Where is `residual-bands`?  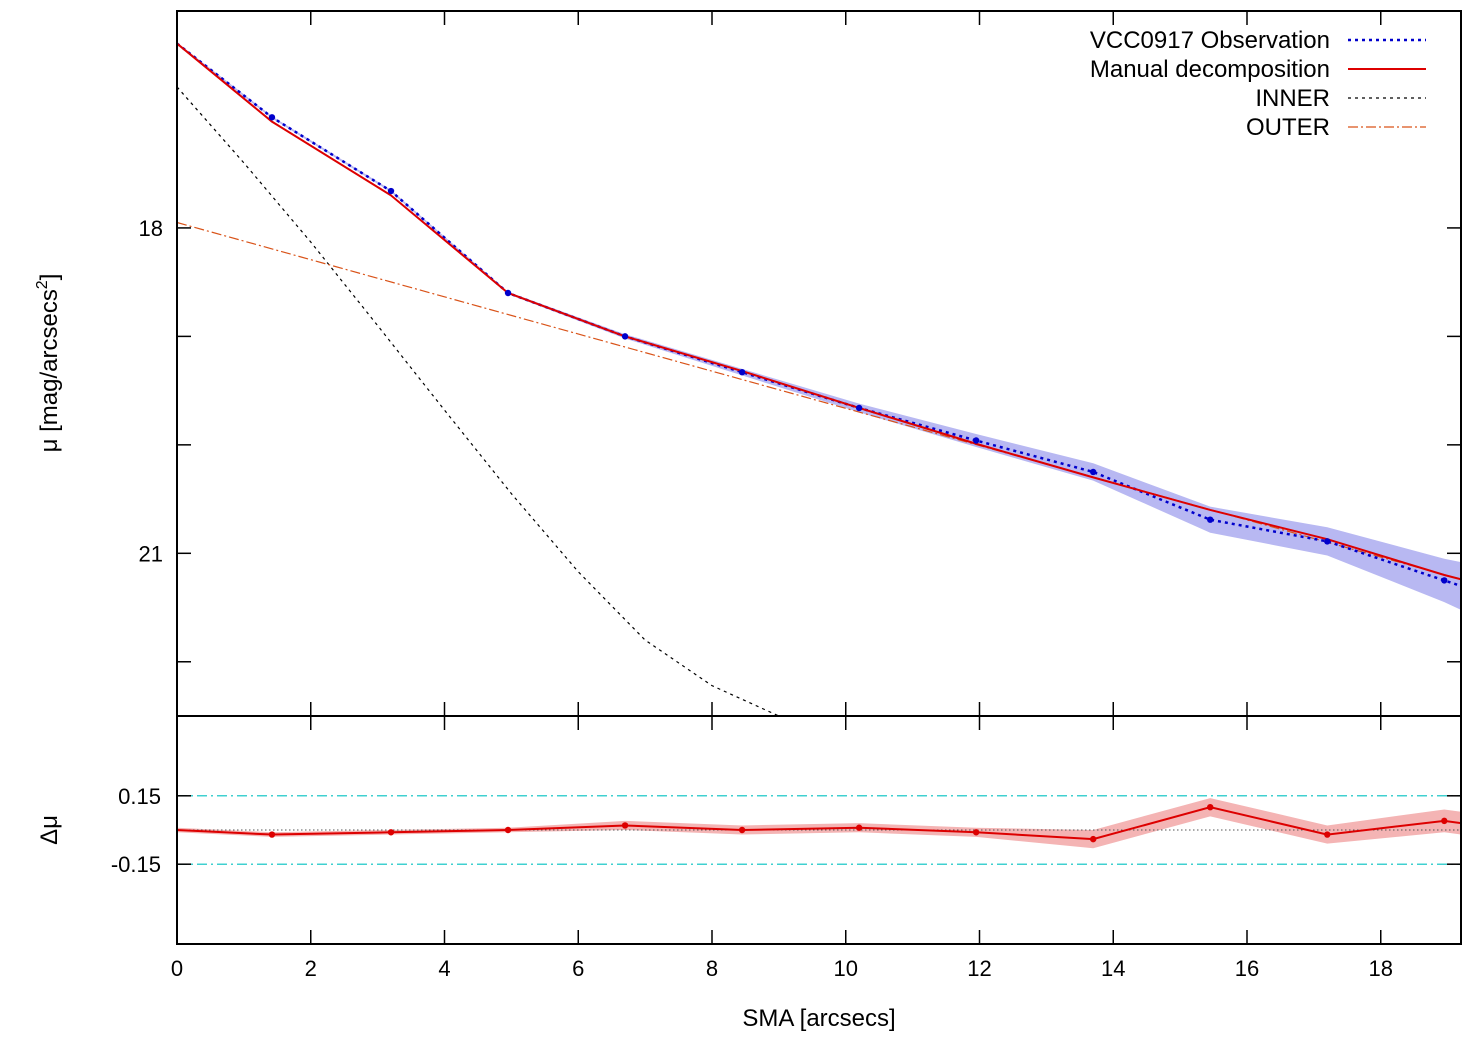
residual-bands is located at coordinates (819, 823).